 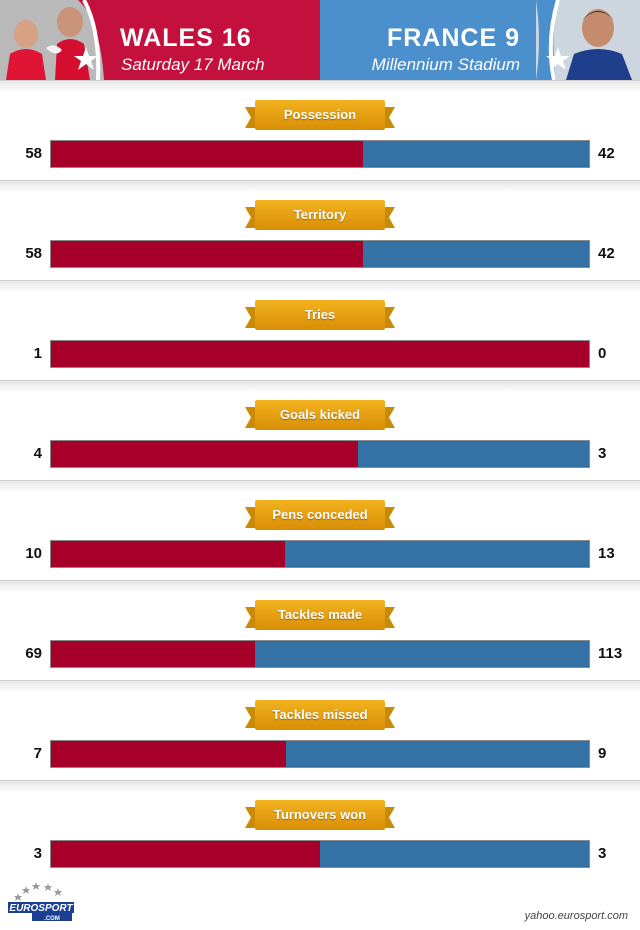 I want to click on stat-label-ribbon: Territory, so click(x=320, y=215).